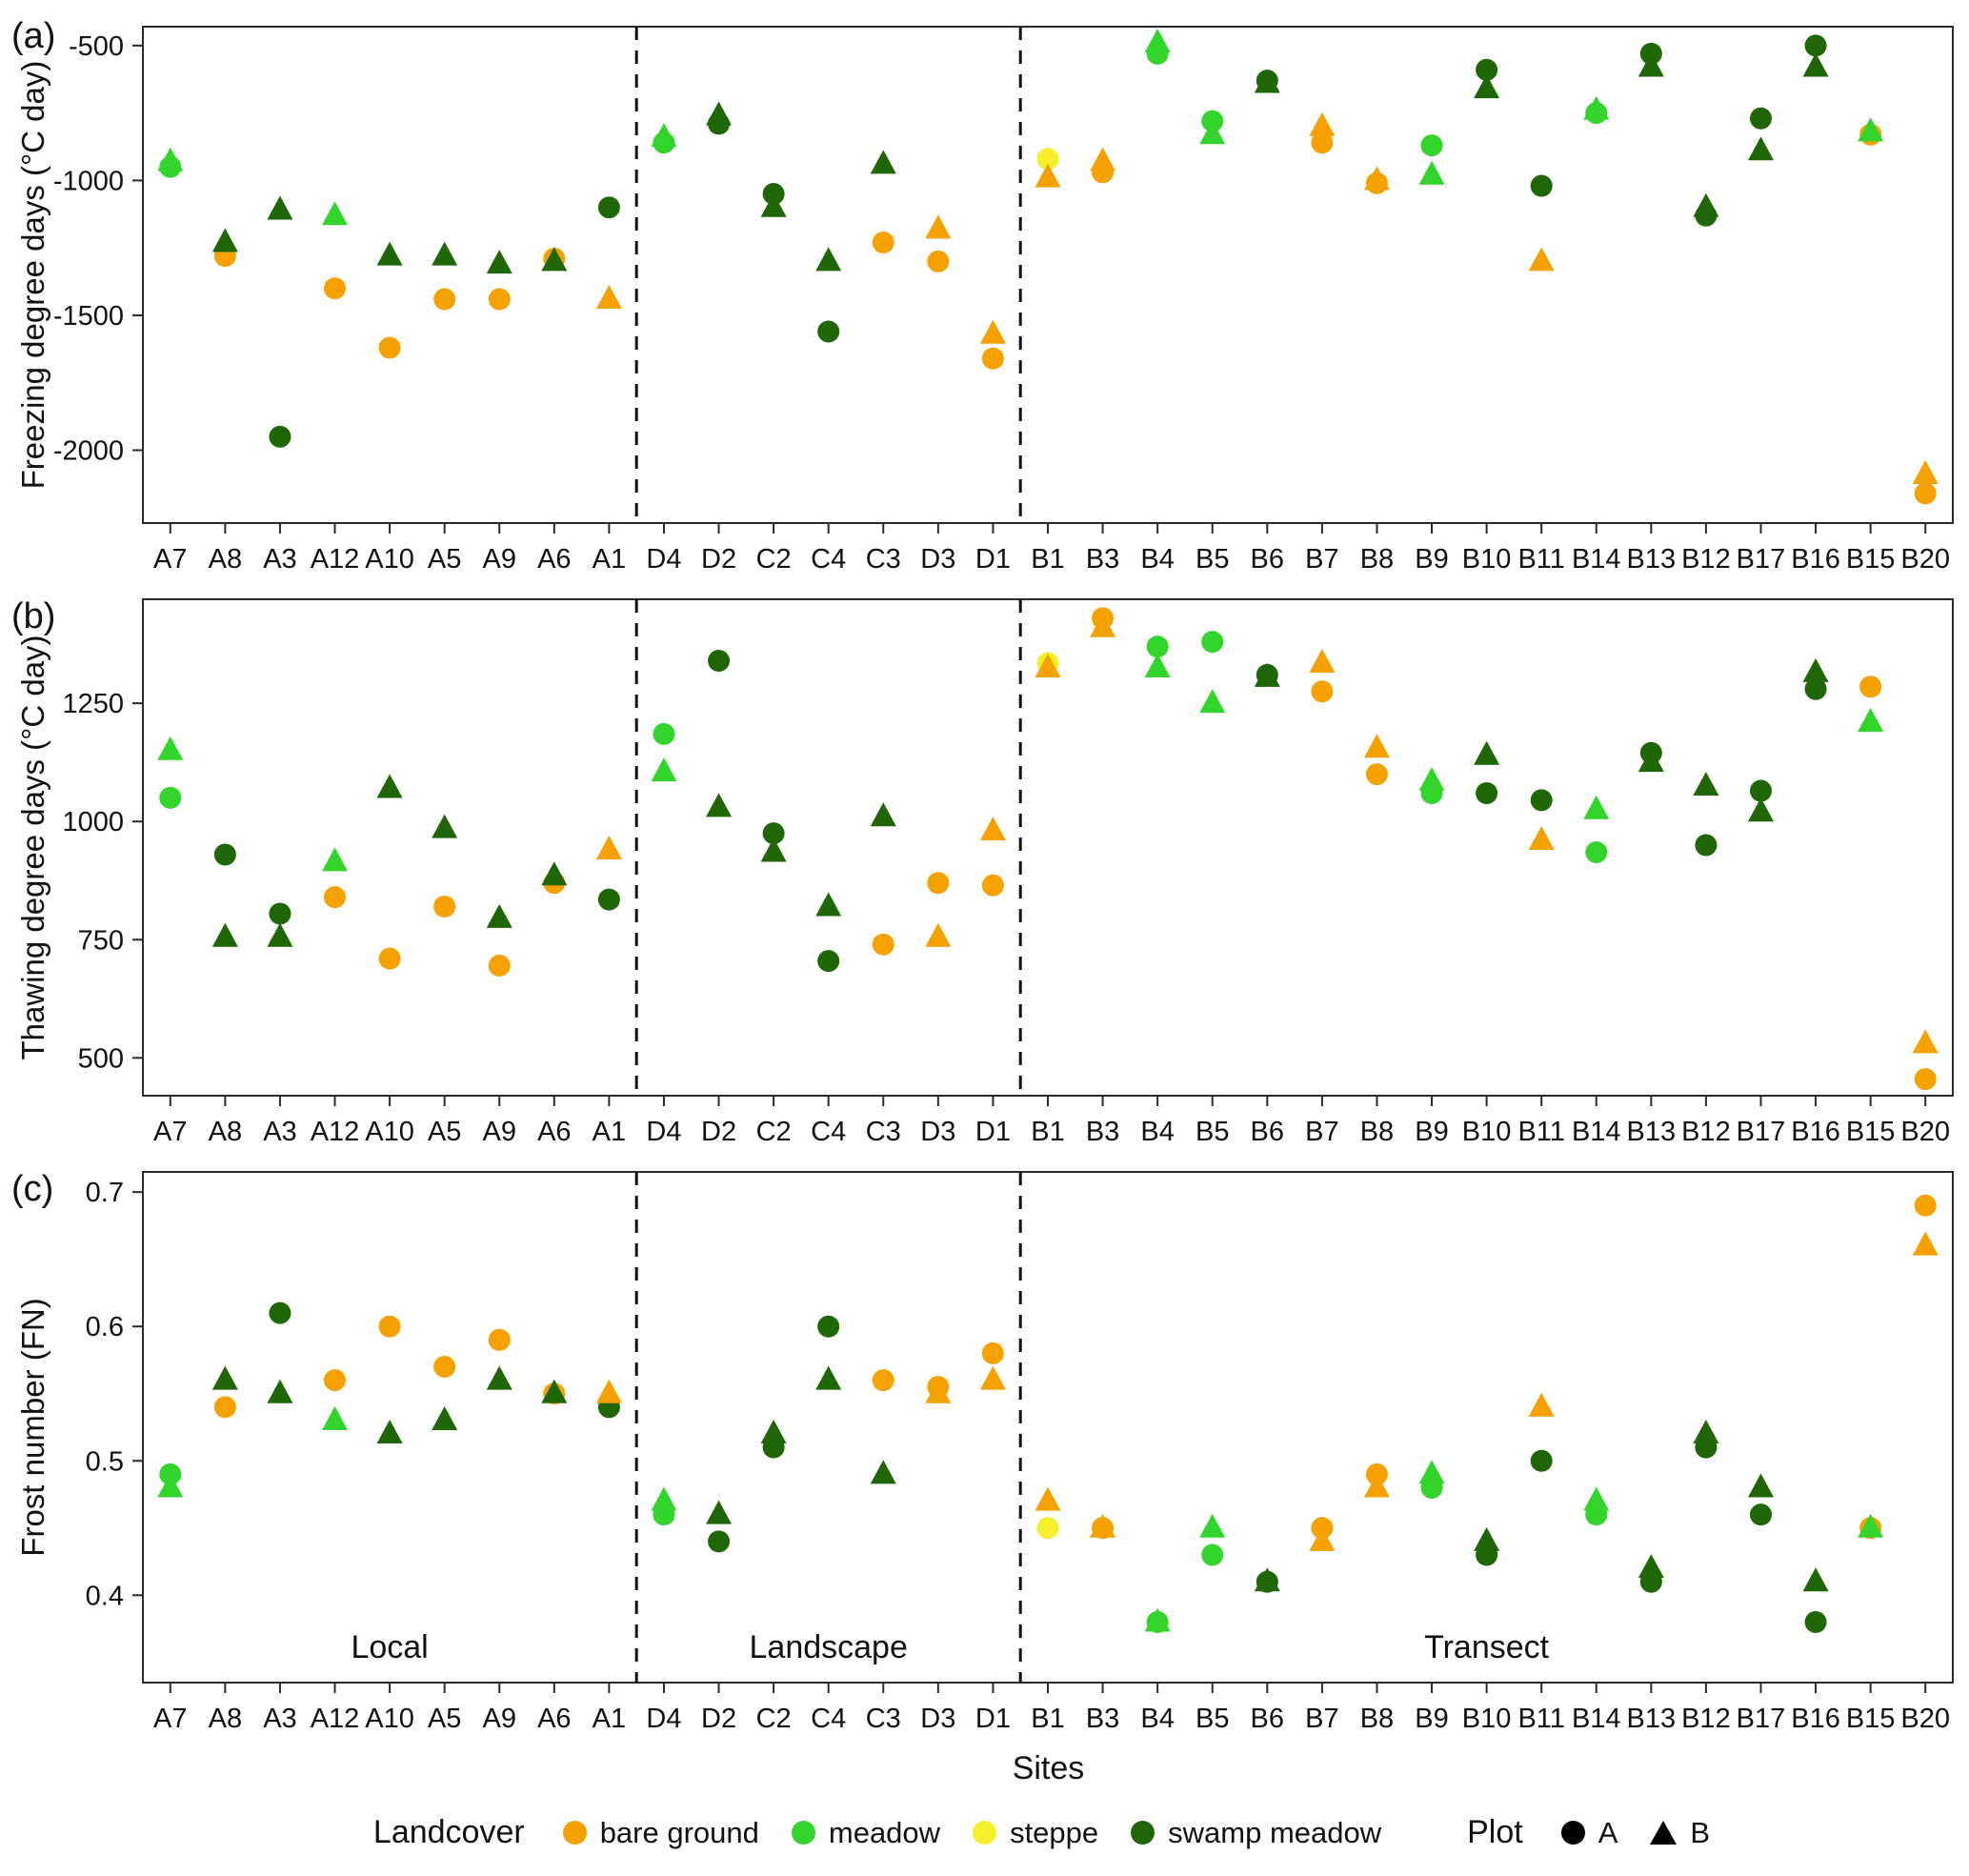  Describe the element at coordinates (1652, 1719) in the screenshot. I see `x-tick-label-B13: B13` at that location.